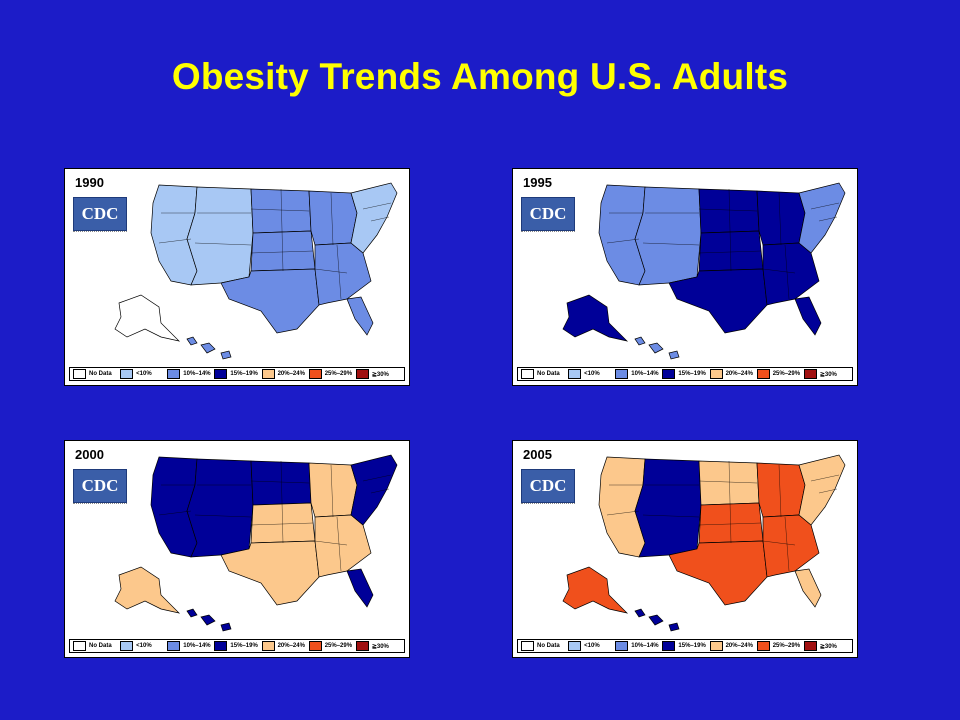  What do you see at coordinates (89, 454) in the screenshot?
I see `map-year: 2000` at bounding box center [89, 454].